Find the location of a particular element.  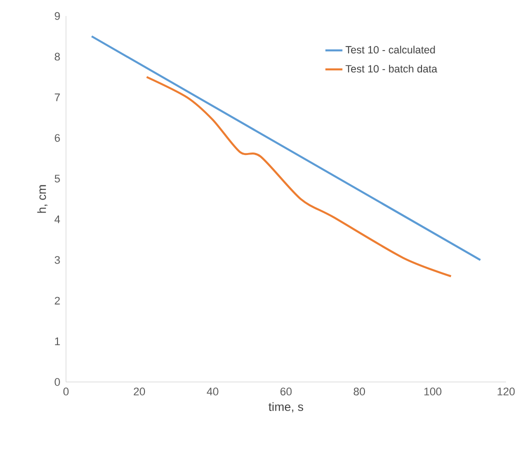

x-axis-title: time, s is located at coordinates (286, 407).